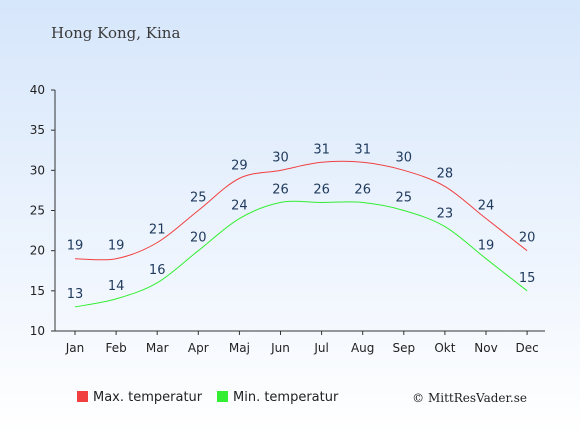 This screenshot has width=580, height=435. Describe the element at coordinates (445, 214) in the screenshot. I see `min-temp-data-label: 23` at that location.